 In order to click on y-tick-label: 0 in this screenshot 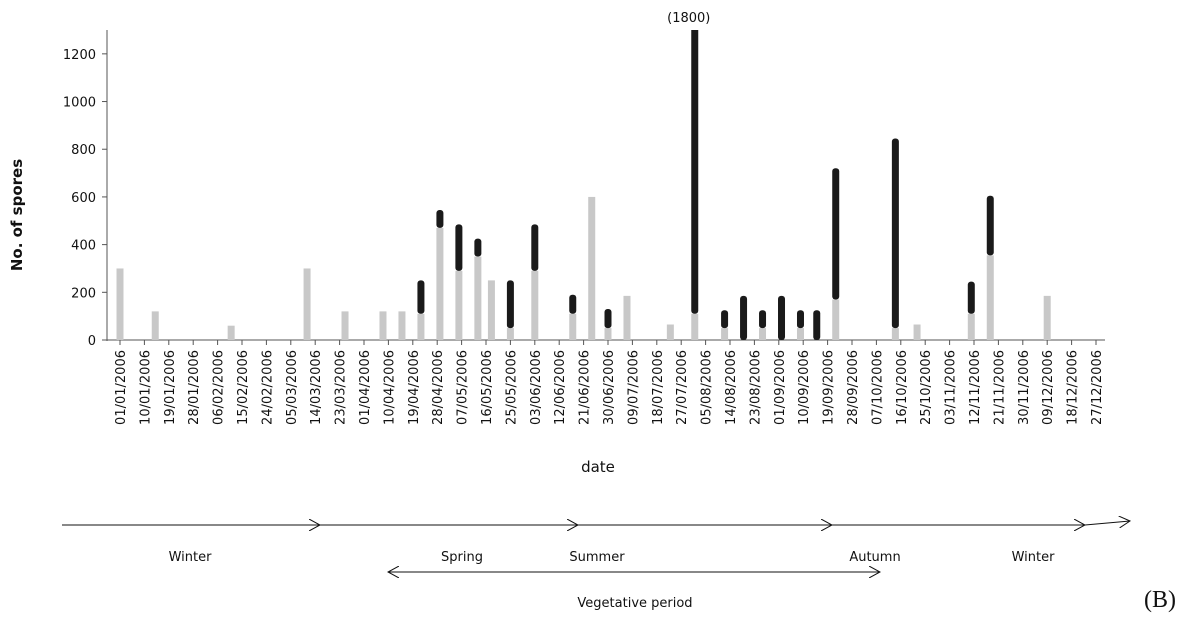, I will do `click(92, 341)`.